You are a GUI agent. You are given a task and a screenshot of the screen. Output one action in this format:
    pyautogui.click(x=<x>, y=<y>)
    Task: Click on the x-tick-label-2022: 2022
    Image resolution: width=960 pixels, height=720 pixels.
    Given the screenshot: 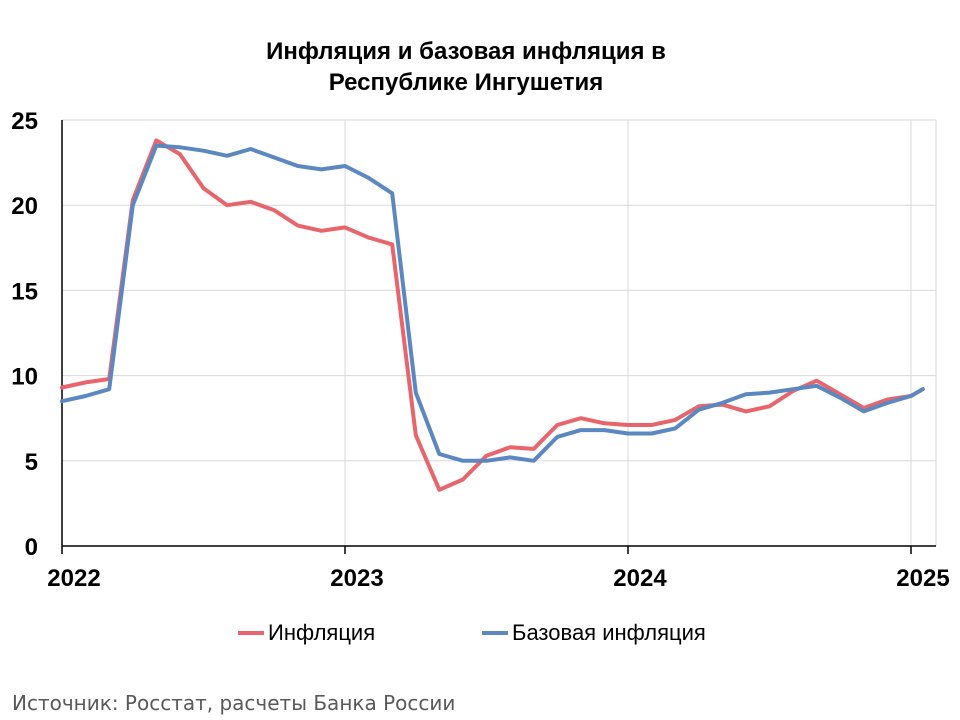 What is the action you would take?
    pyautogui.click(x=73, y=578)
    